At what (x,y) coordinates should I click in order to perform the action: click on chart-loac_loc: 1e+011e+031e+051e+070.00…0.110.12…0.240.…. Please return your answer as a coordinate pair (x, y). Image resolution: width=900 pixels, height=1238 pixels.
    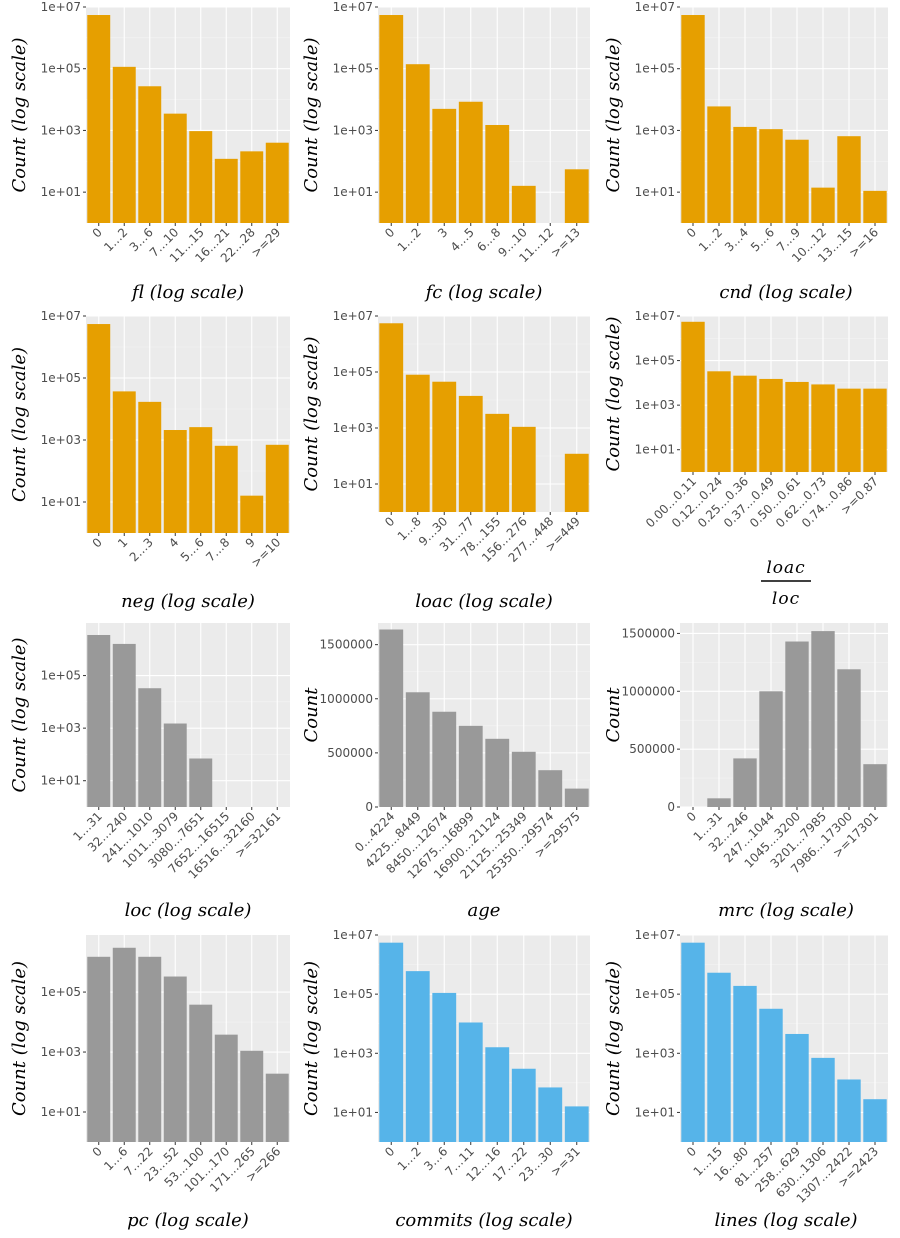
    Looking at the image, I should click on (745, 459).